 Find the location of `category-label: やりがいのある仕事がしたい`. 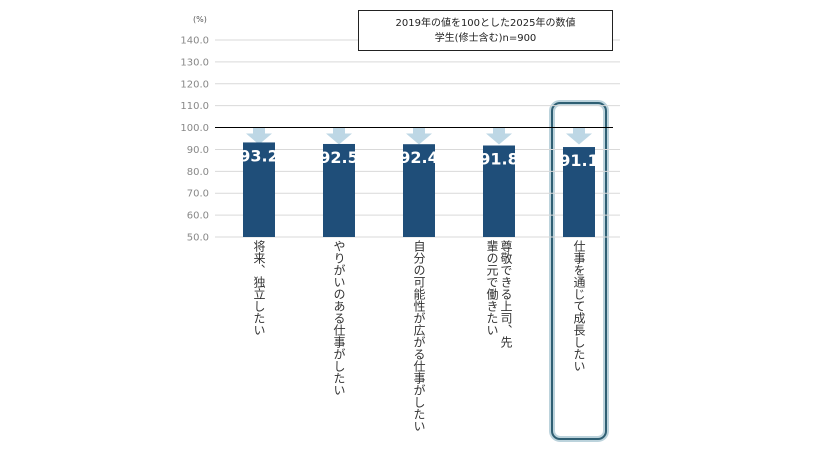

category-label: やりがいのある仕事がしたい is located at coordinates (339, 318).